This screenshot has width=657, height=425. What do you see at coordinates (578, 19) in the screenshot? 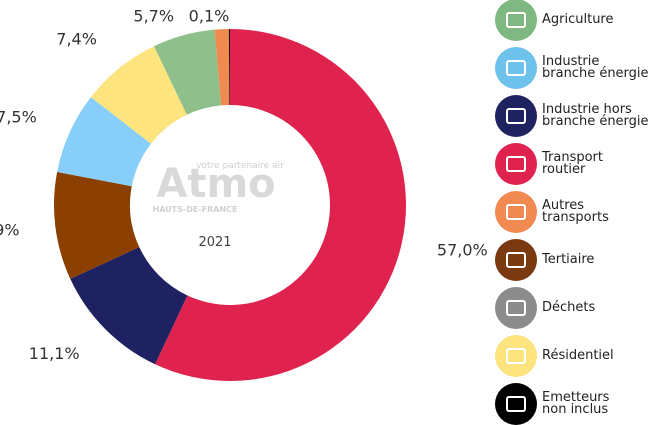
I see `legend-label: Agriculture` at bounding box center [578, 19].